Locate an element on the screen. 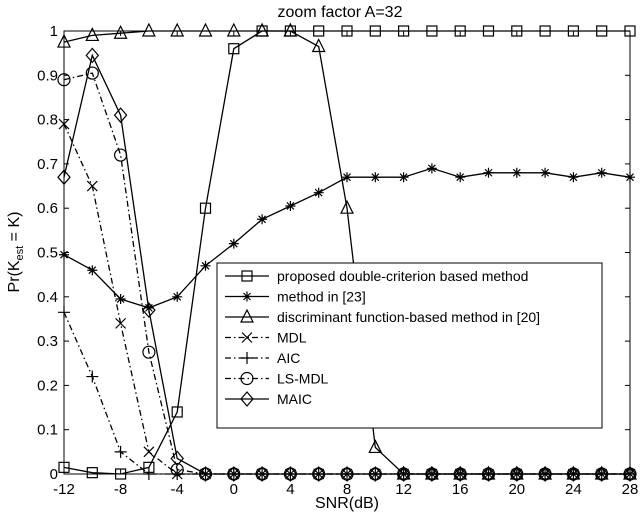 The image size is (640, 519). x-tick-label: -8 is located at coordinates (120, 489).